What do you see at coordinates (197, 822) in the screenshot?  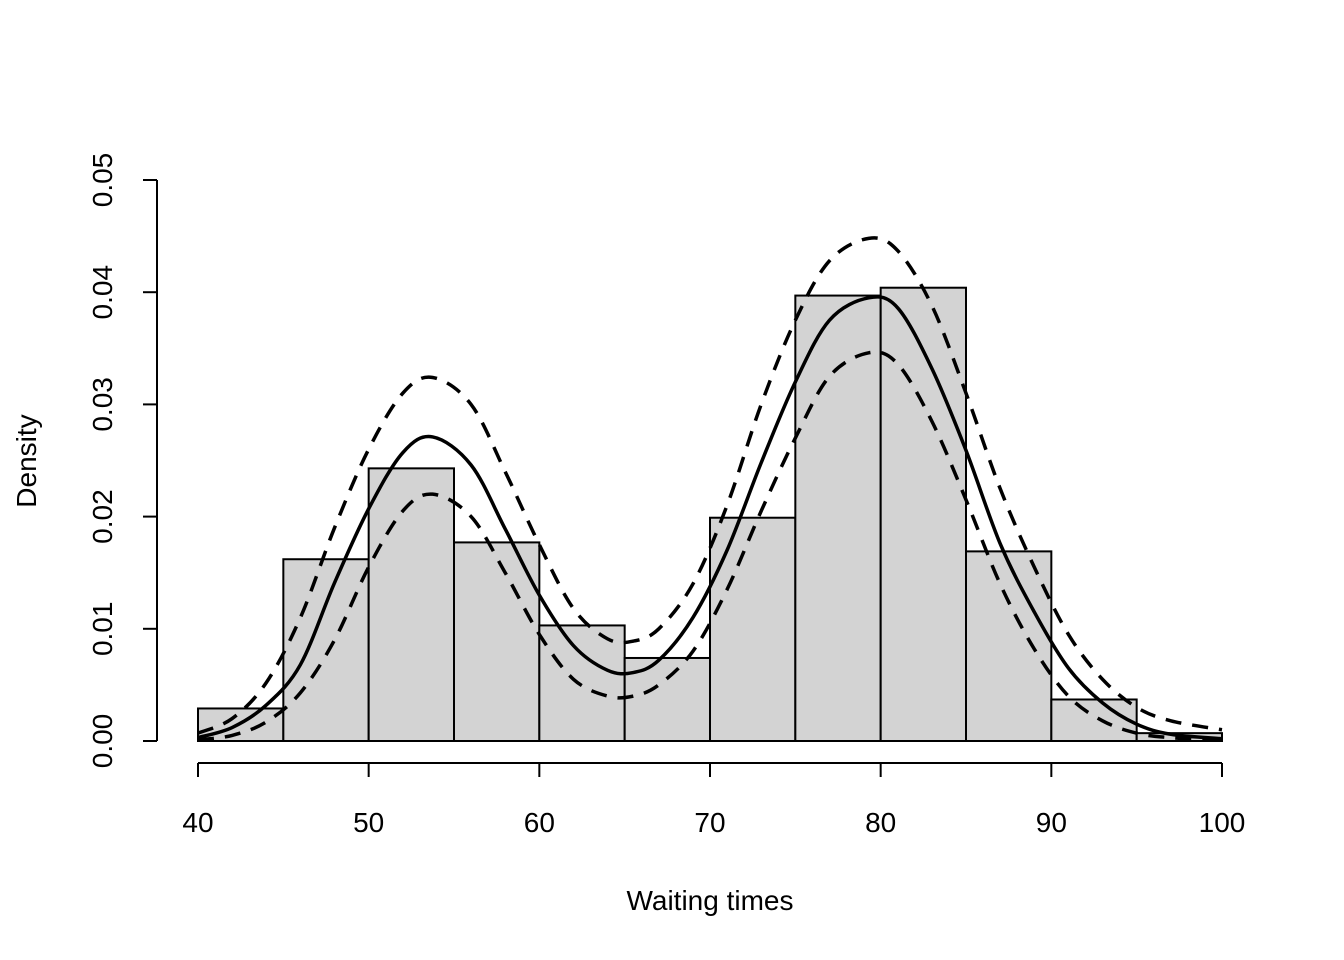 I see `x-tick-label: 40` at bounding box center [197, 822].